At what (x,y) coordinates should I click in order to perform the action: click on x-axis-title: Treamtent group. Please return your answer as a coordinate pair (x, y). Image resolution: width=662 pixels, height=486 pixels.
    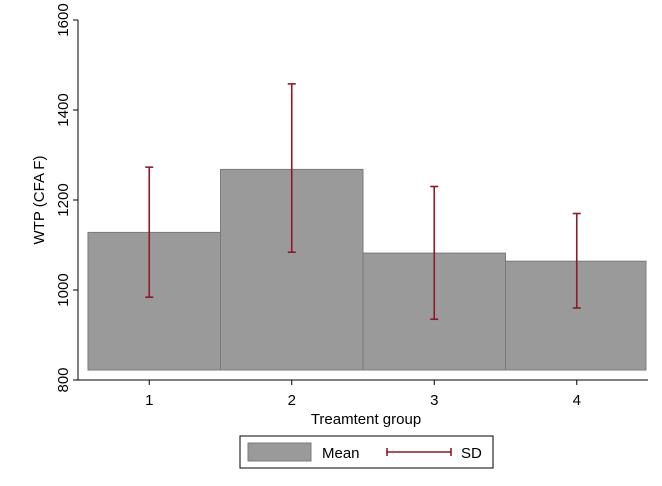
    Looking at the image, I should click on (366, 419).